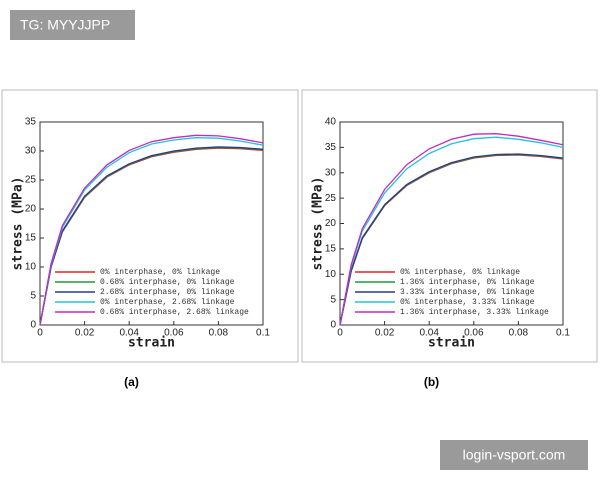 Image resolution: width=600 pixels, height=480 pixels. What do you see at coordinates (174, 312) in the screenshot?
I see `legend-label: 0.68% interphase, 2.68% linkage` at bounding box center [174, 312].